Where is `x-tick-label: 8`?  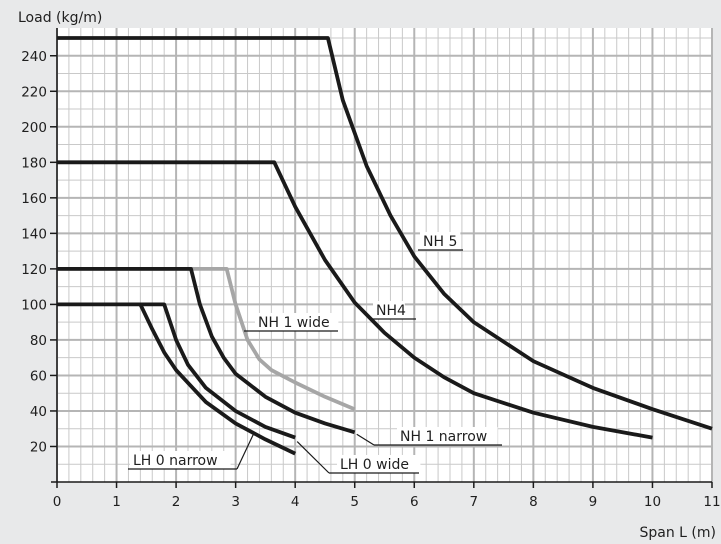 x-tick-label: 8 is located at coordinates (533, 502).